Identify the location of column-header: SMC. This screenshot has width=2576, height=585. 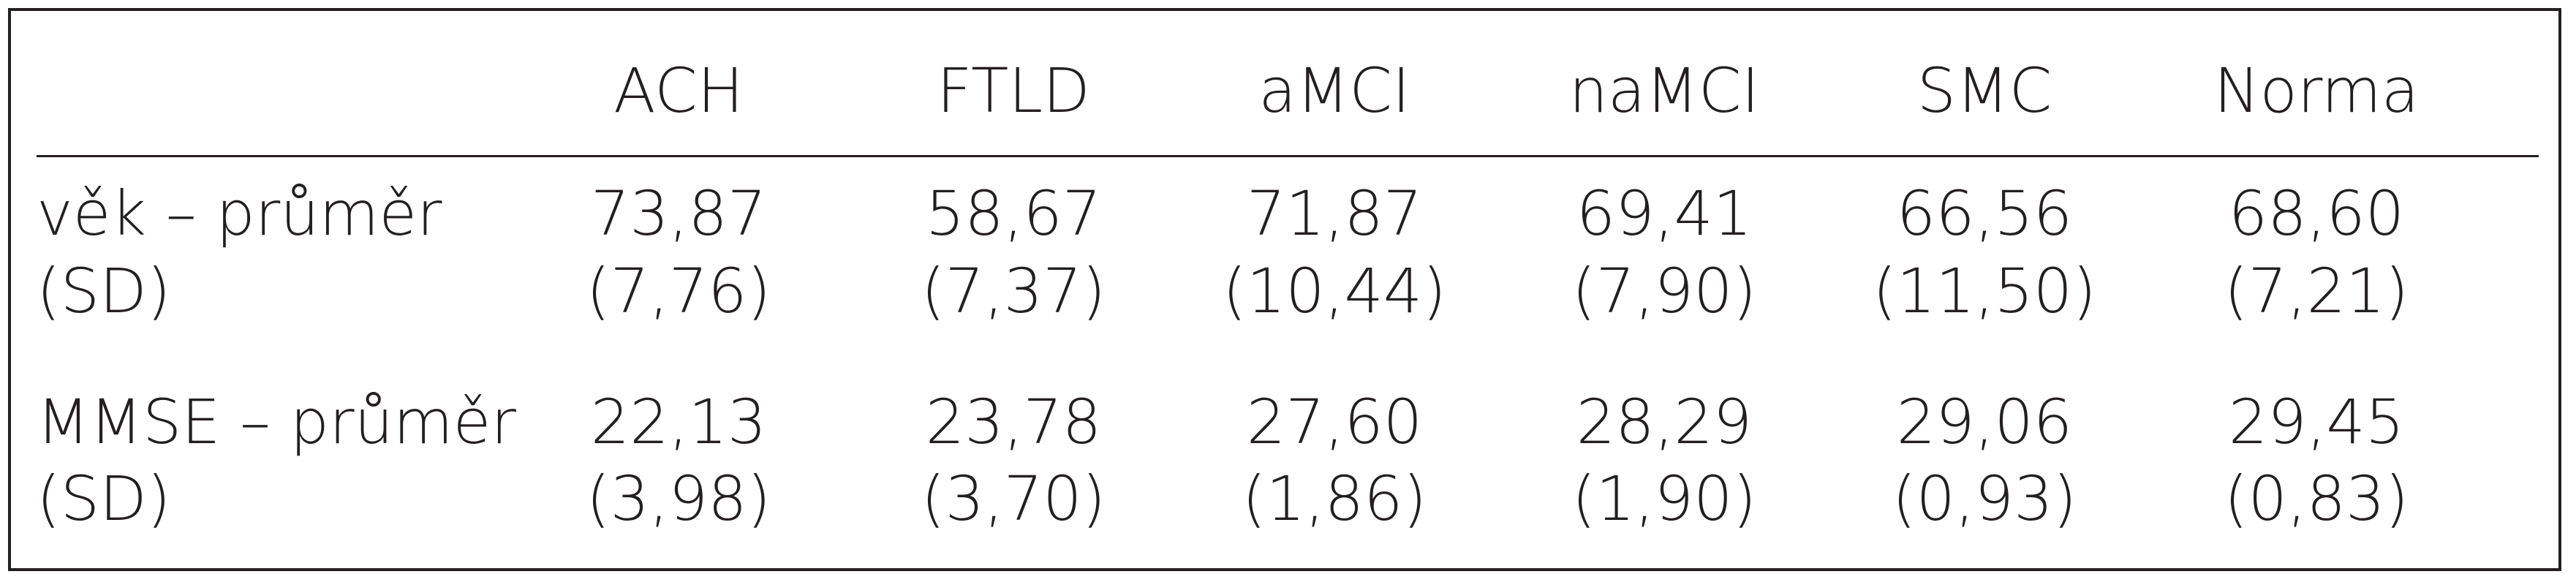
(1984, 91).